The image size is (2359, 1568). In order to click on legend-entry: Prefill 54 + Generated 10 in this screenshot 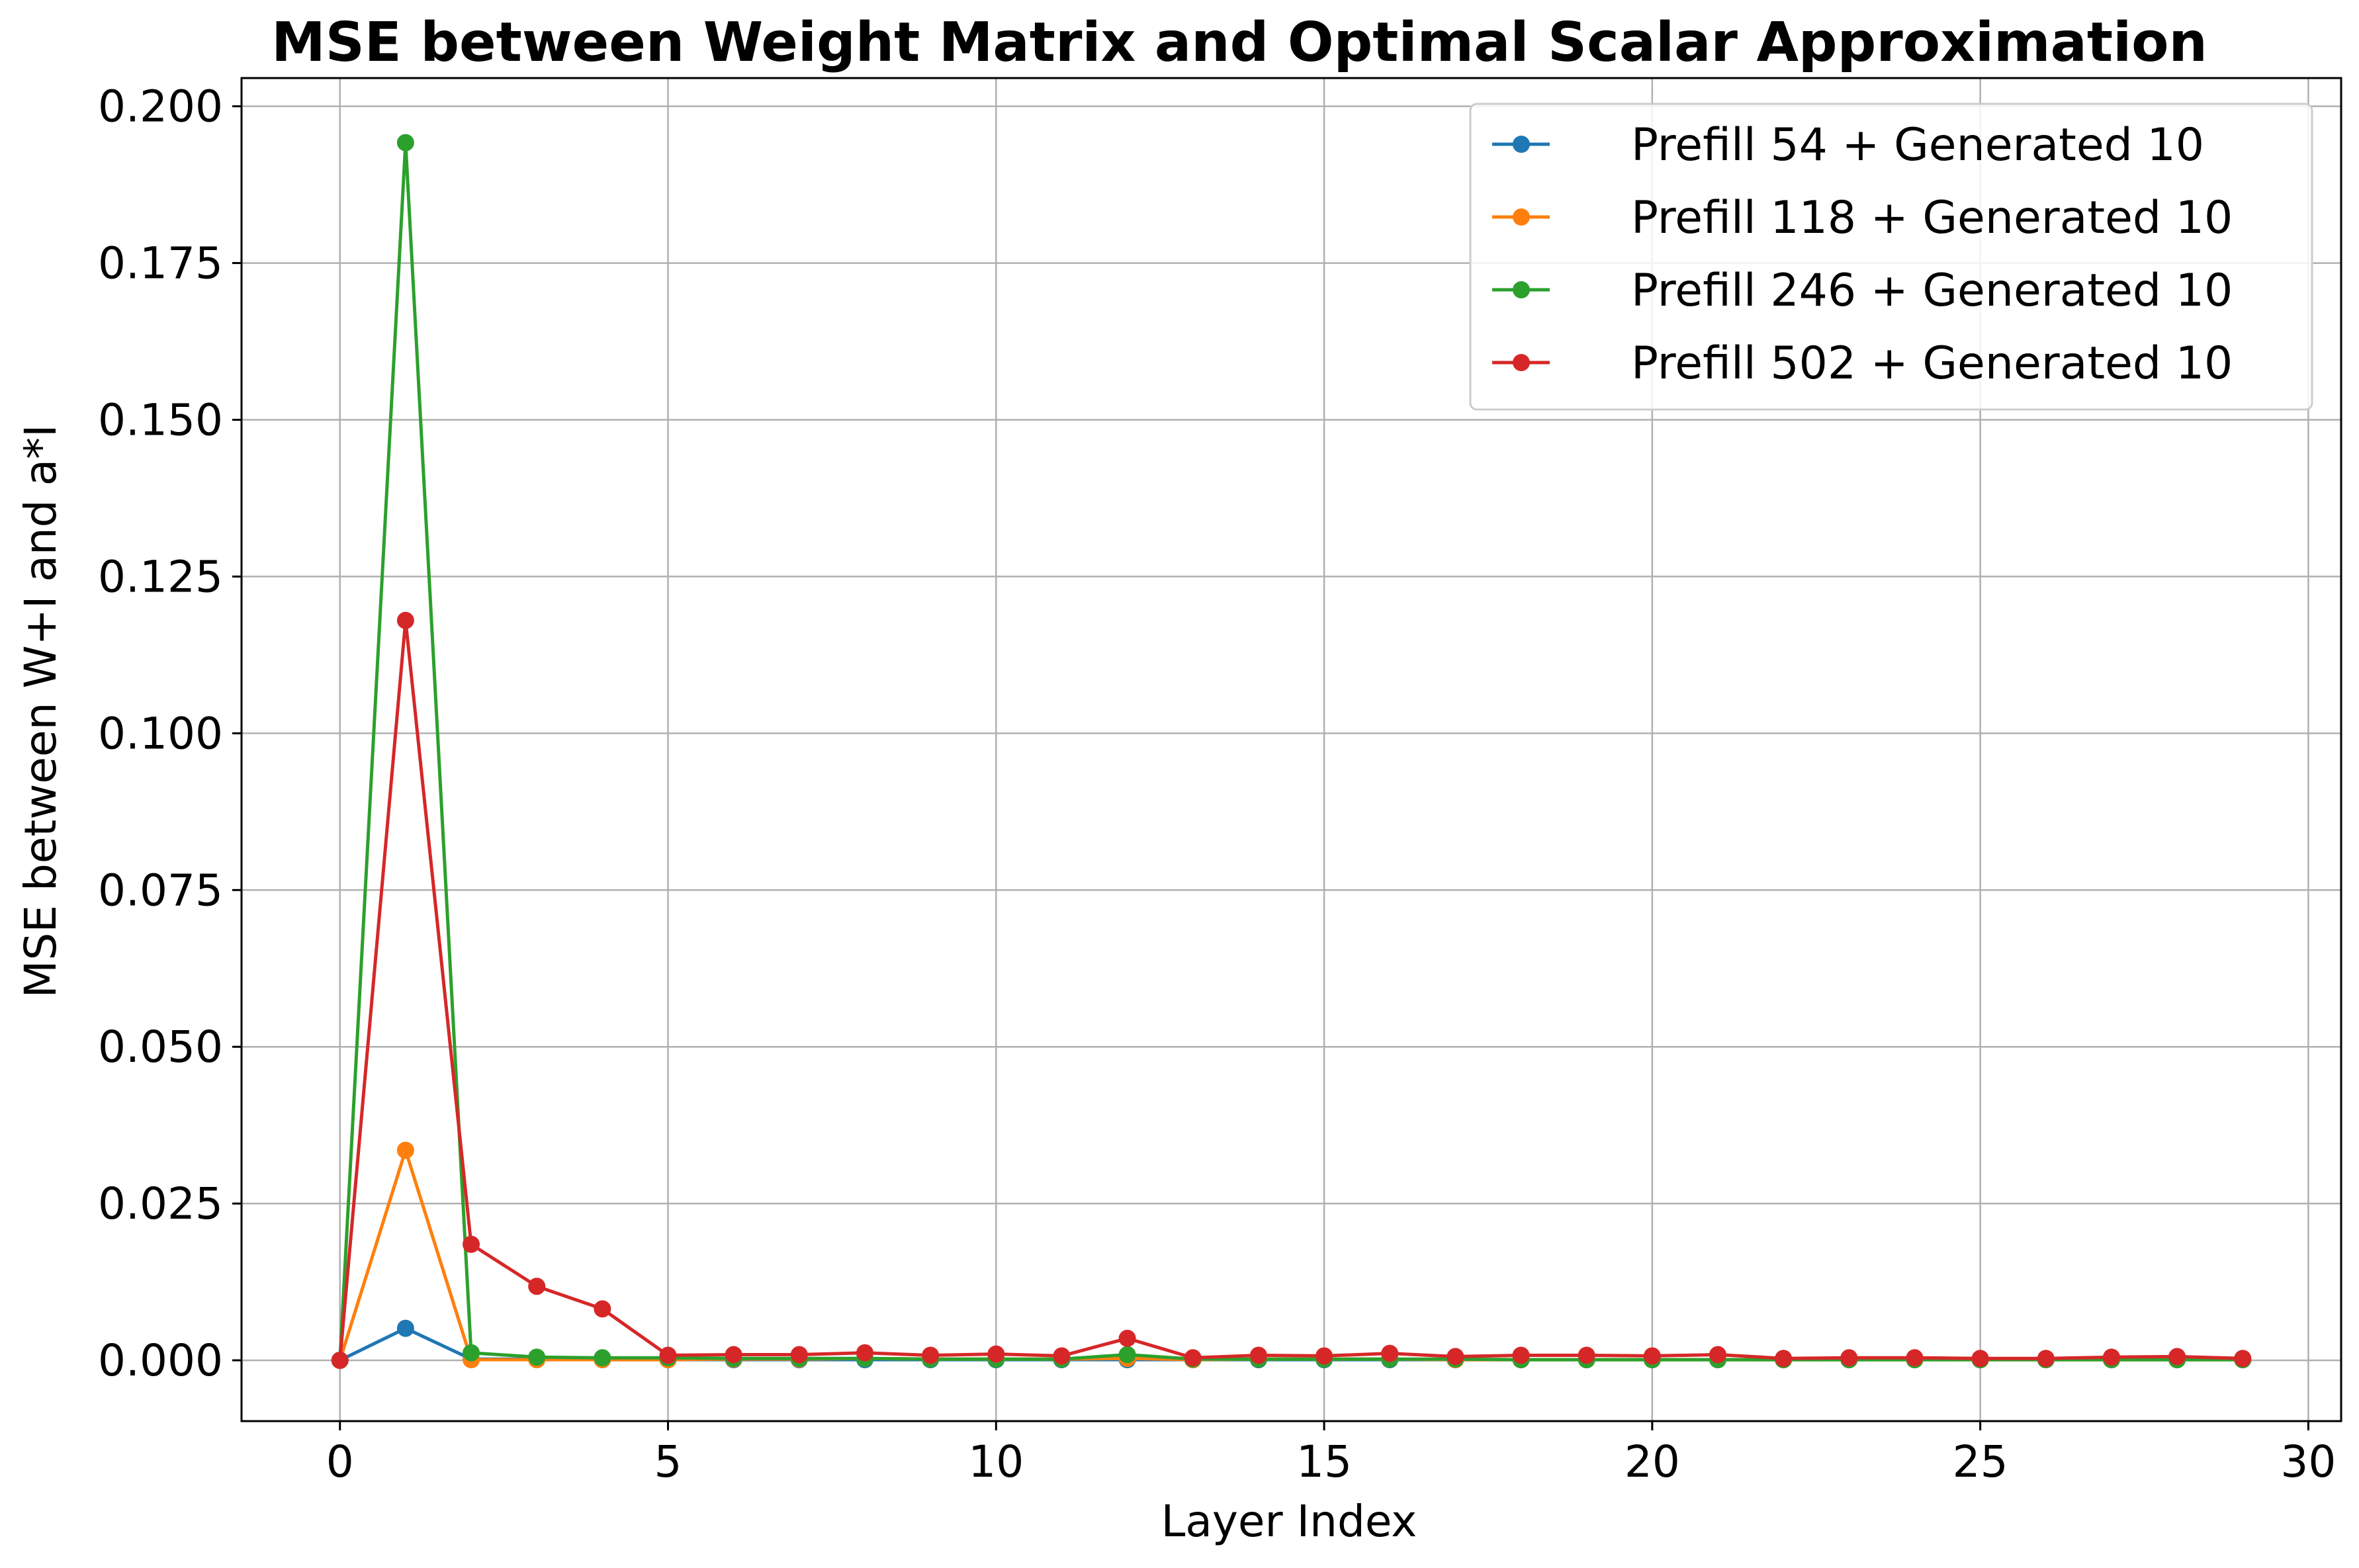, I will do `click(1848, 145)`.